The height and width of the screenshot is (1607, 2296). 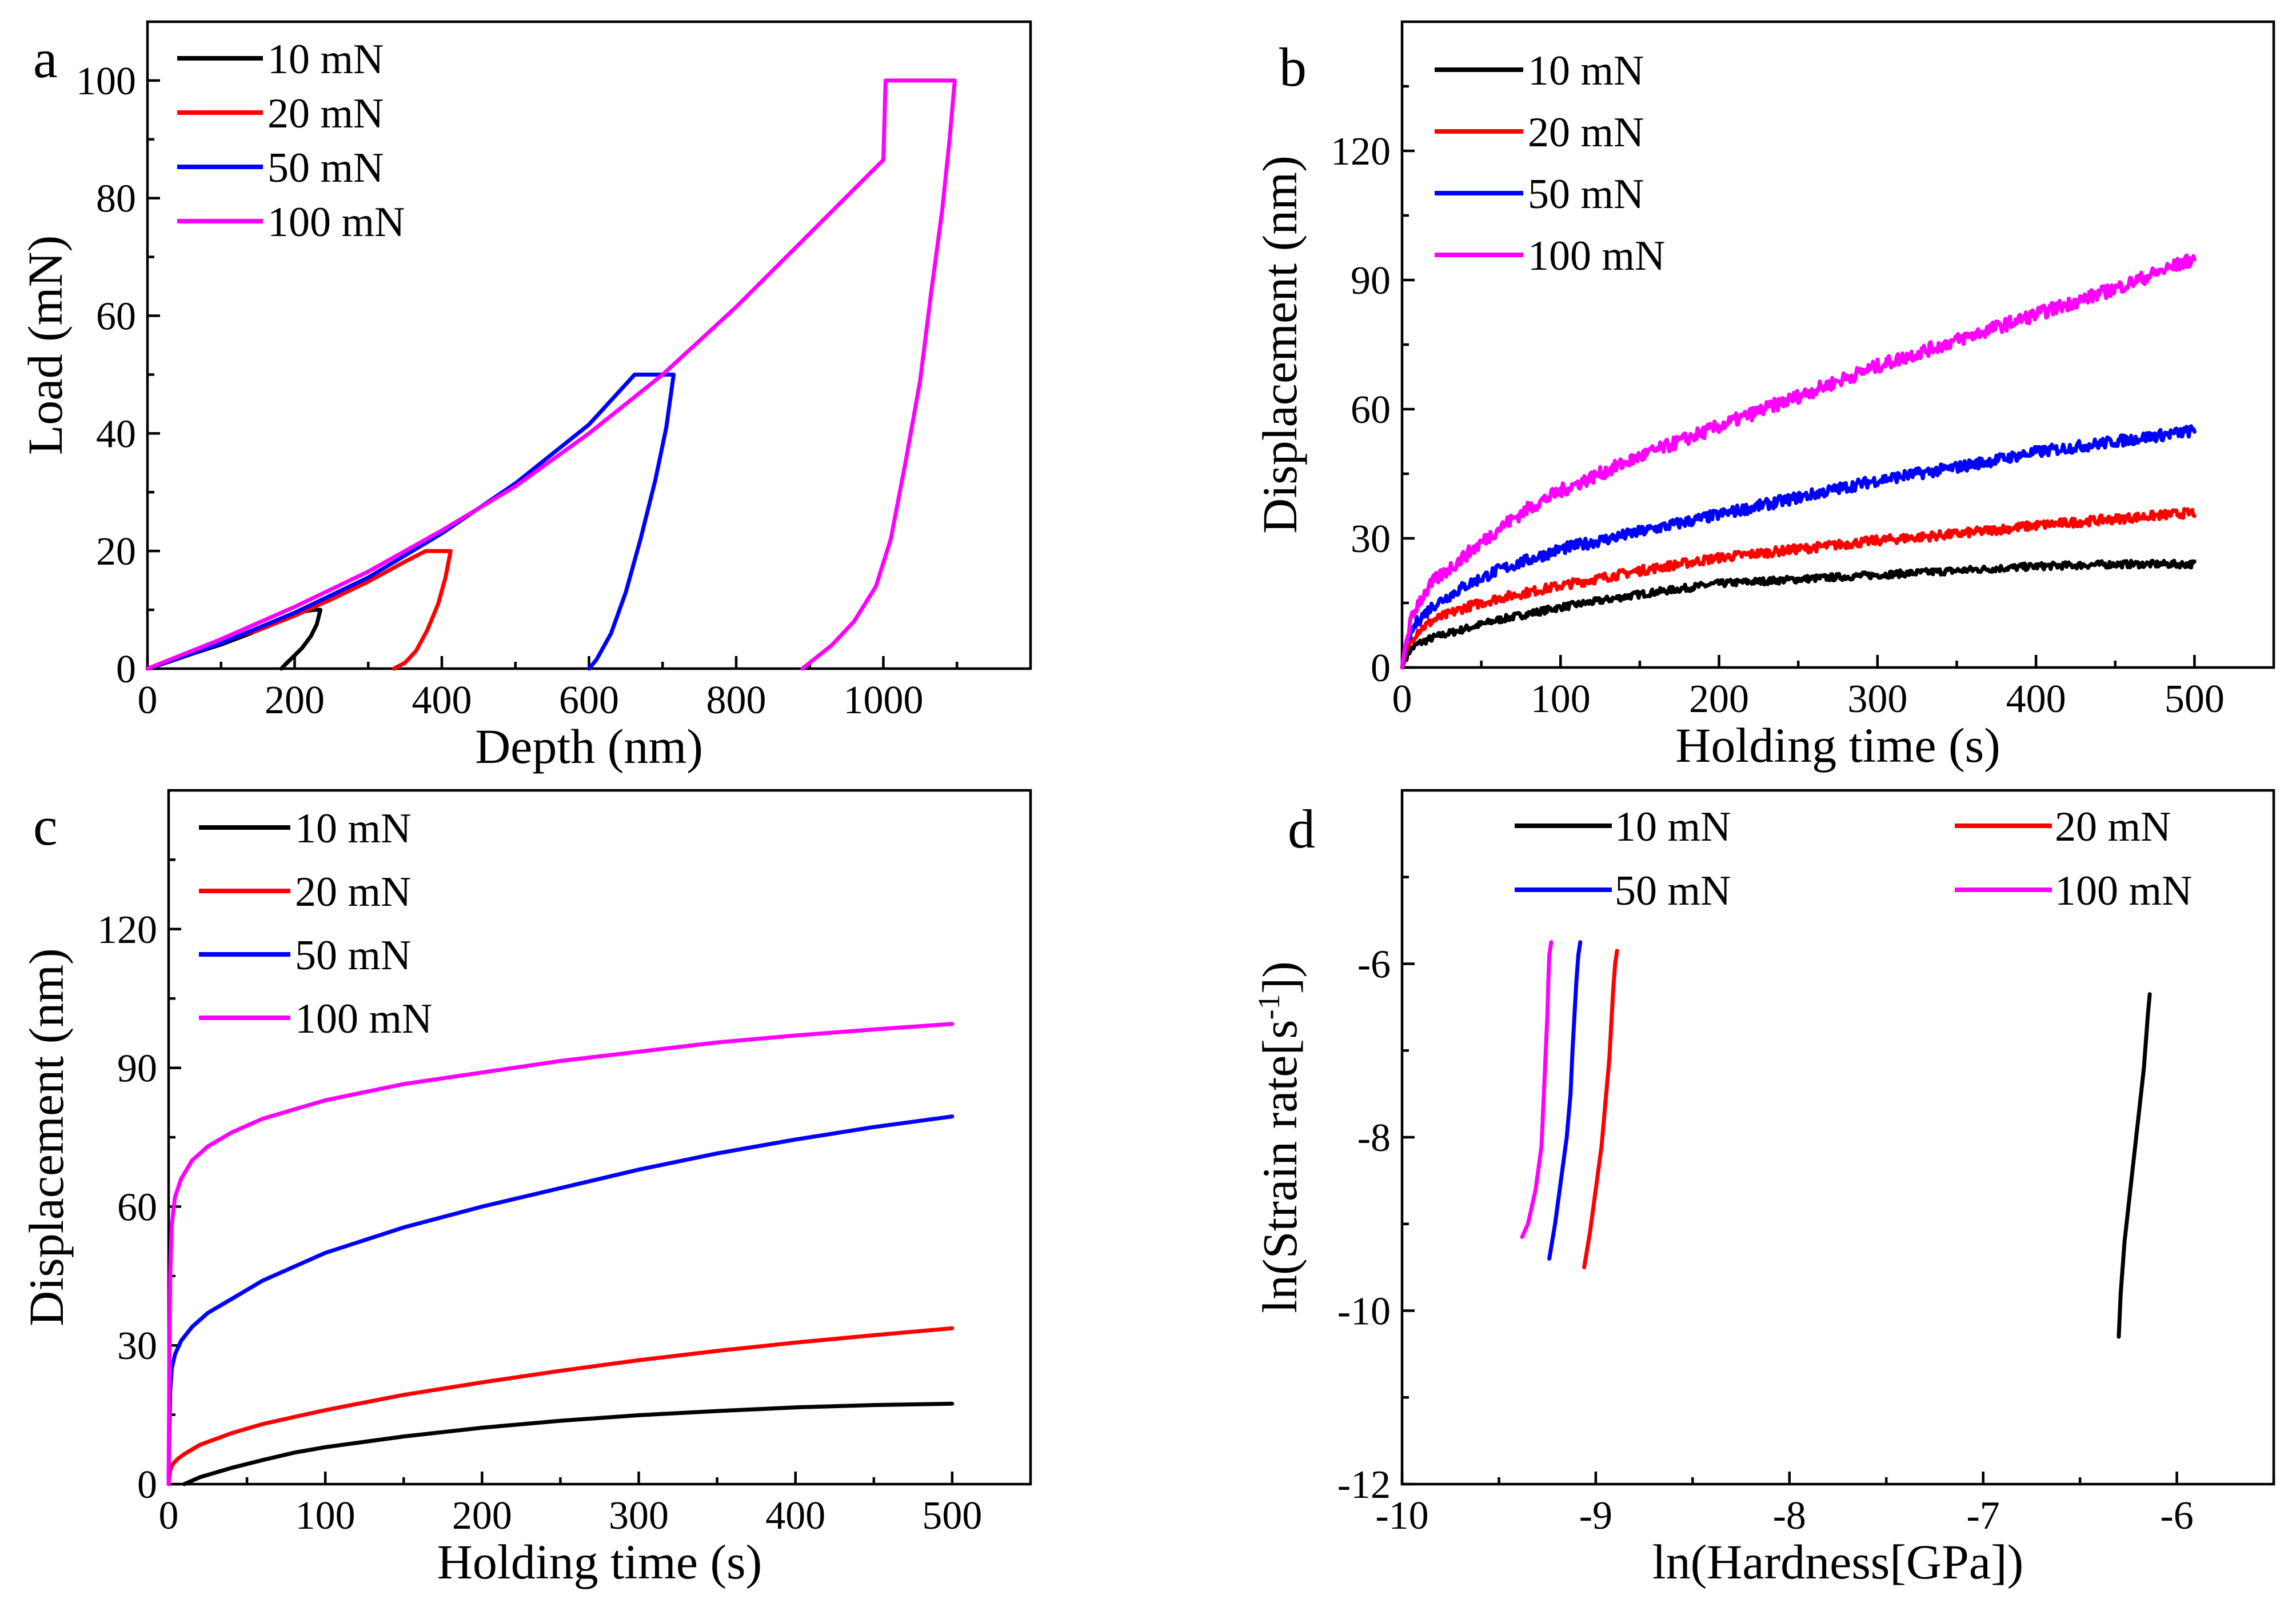 I want to click on y-tick-label: 80, so click(x=116, y=199).